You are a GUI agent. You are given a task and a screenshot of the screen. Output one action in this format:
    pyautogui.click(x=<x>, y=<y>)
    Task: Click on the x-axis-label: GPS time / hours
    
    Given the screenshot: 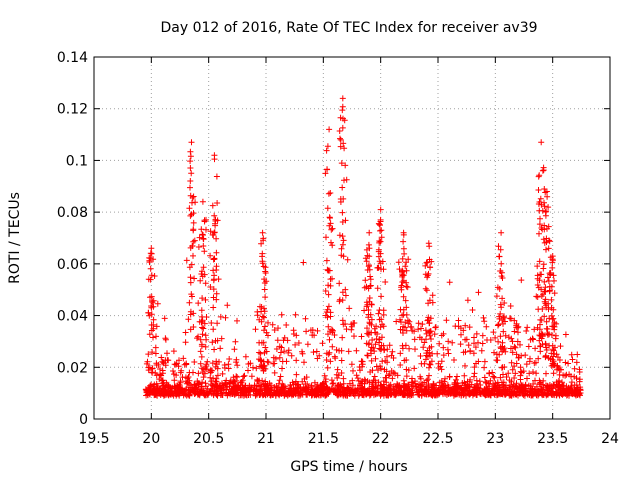 What is the action you would take?
    pyautogui.click(x=348, y=467)
    